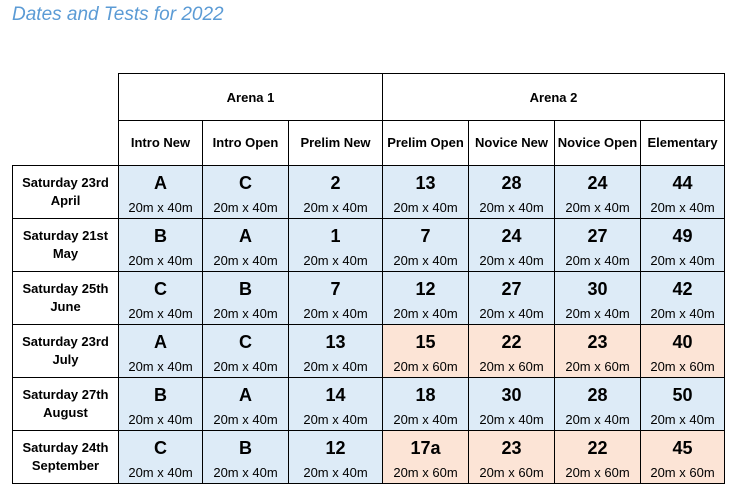  Describe the element at coordinates (65, 404) in the screenshot. I see `date-cell: Saturday 27th August` at that location.